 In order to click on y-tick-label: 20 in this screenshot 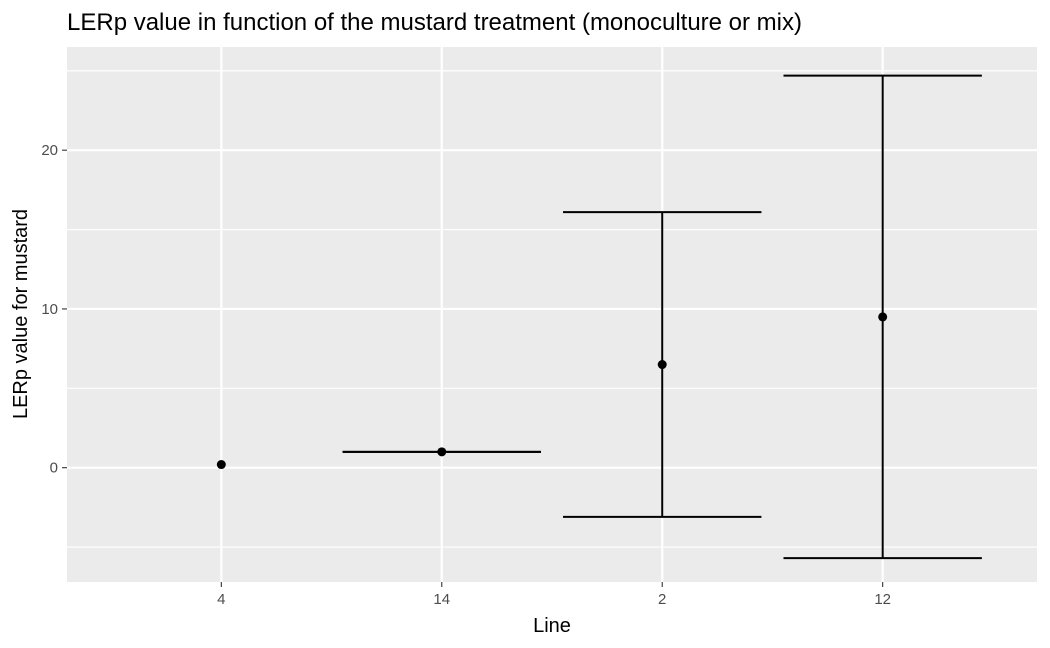, I will do `click(49, 150)`.